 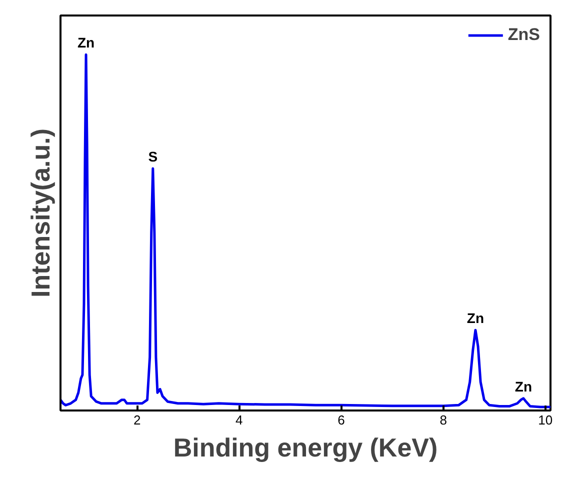 I want to click on x-tick-label: 10, so click(x=545, y=420).